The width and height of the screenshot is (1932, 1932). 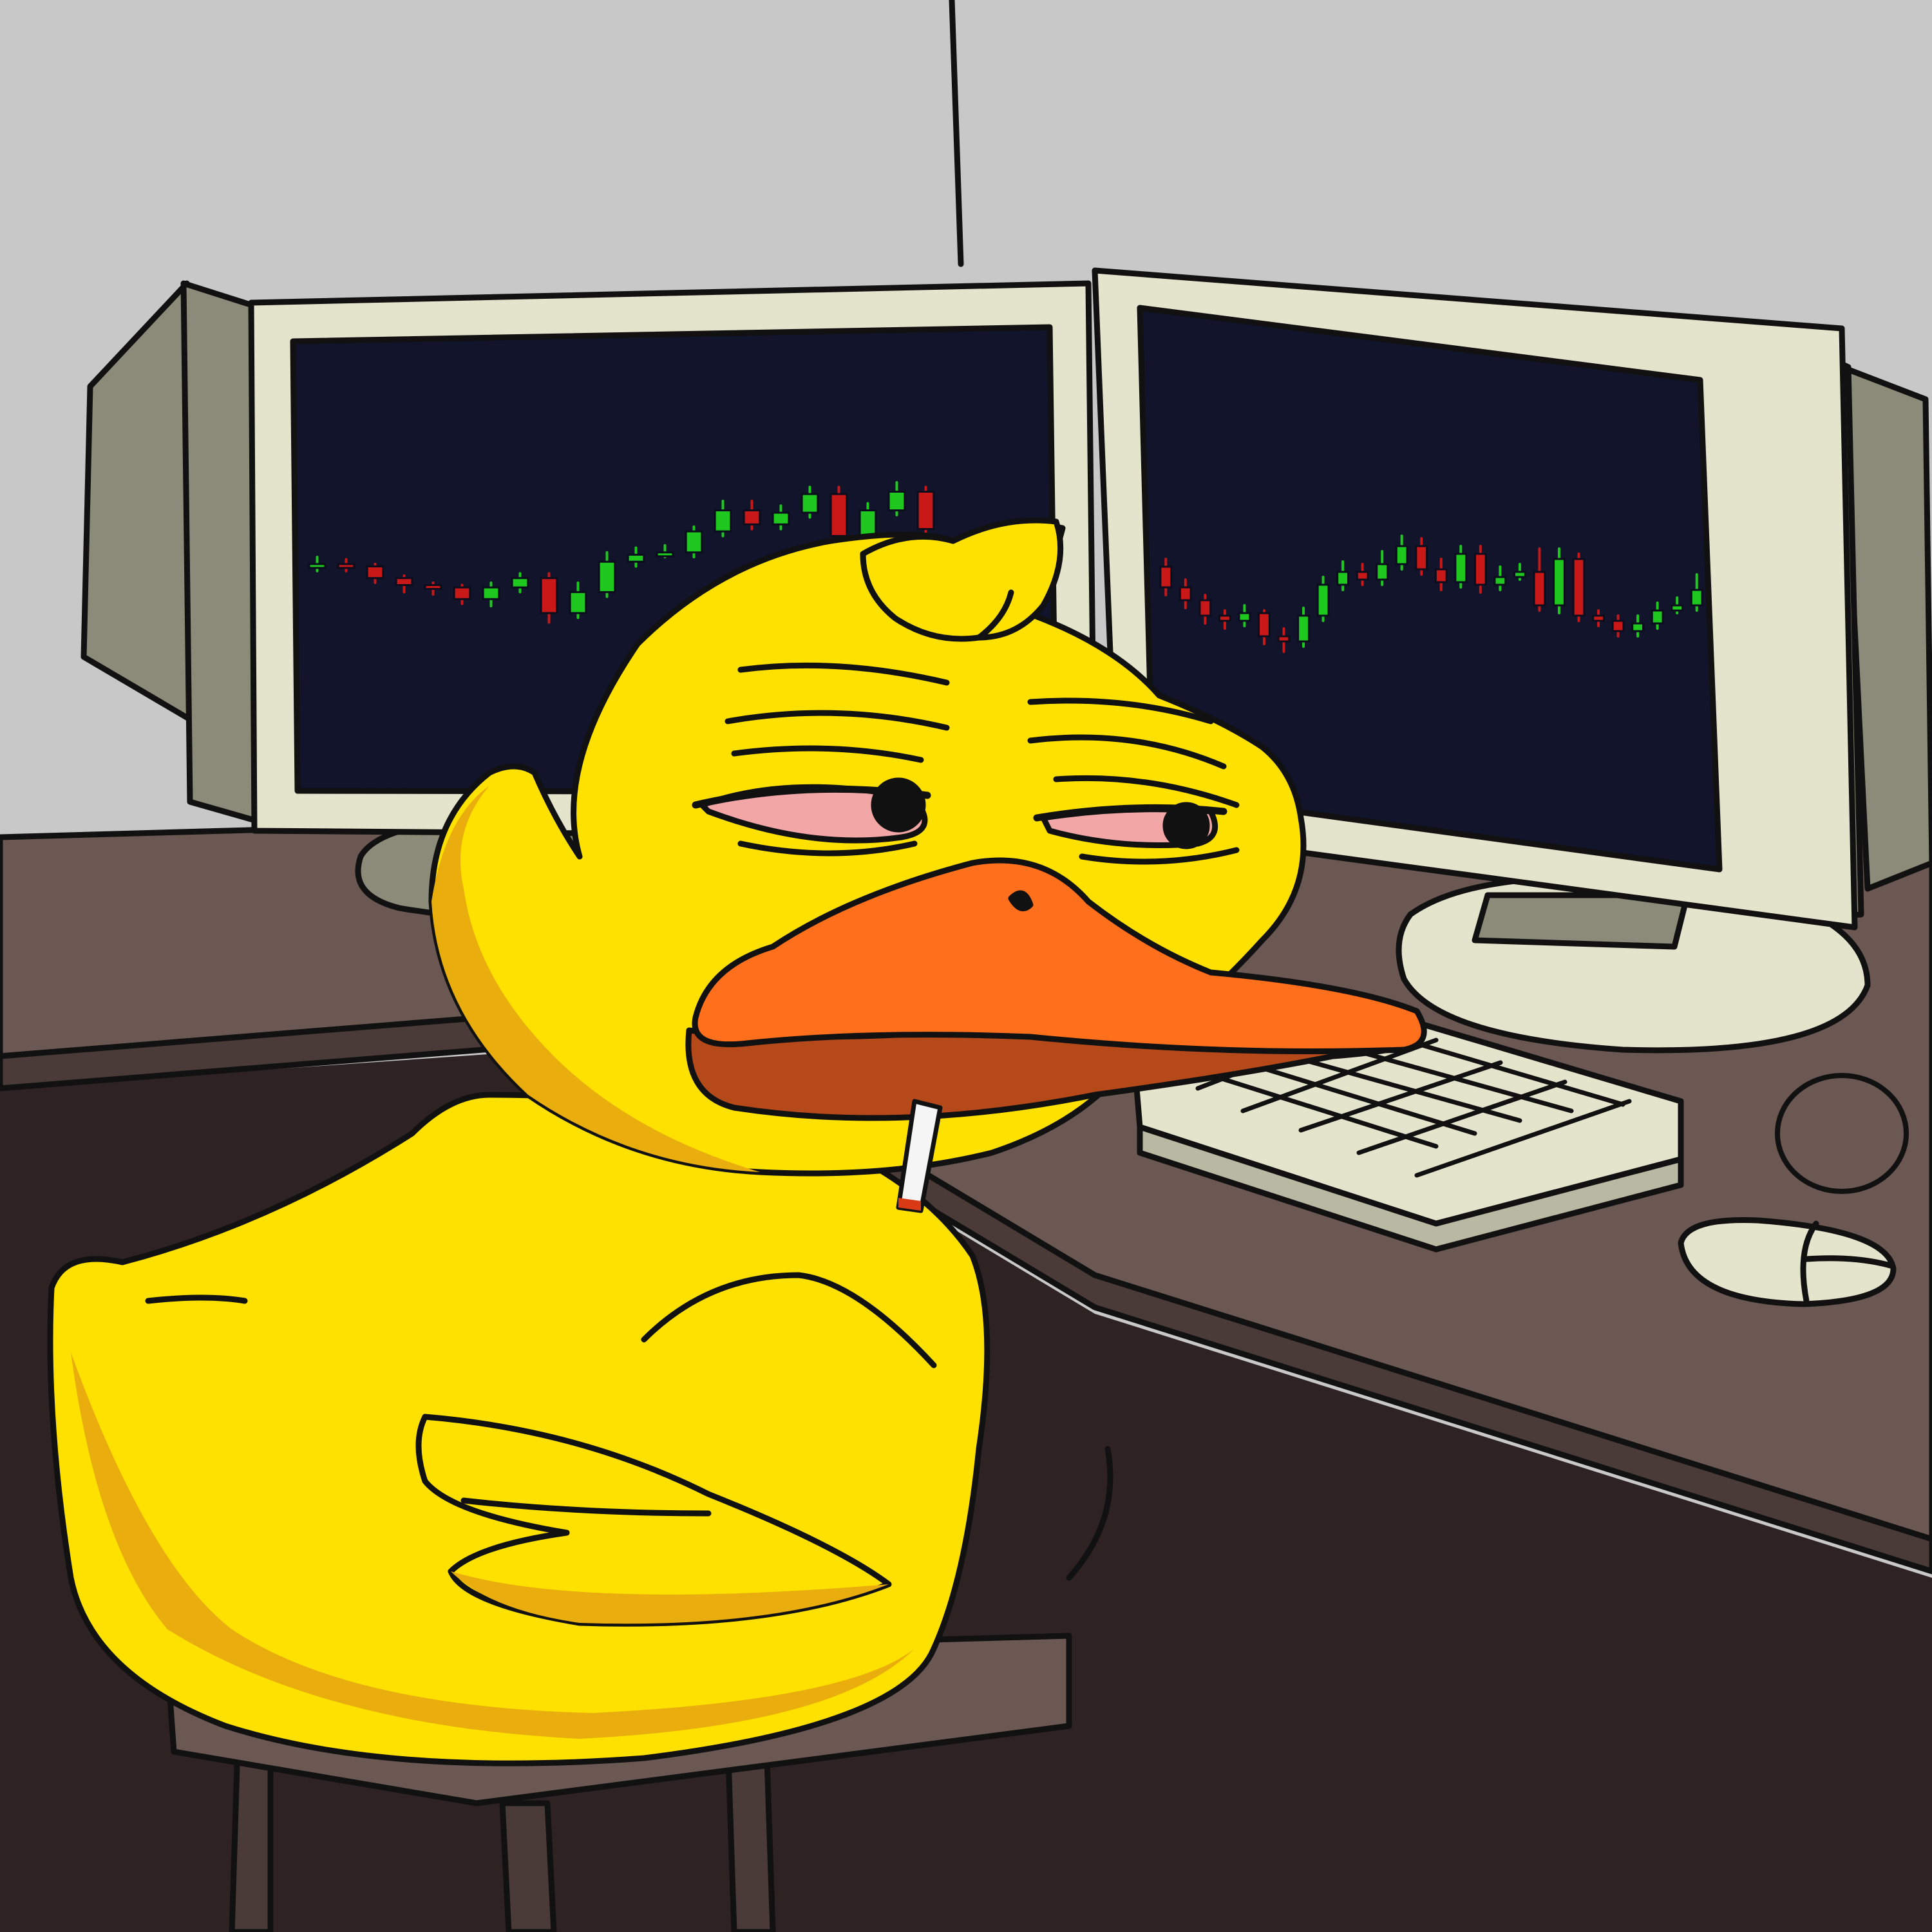 What do you see at coordinates (586, 1507) in the screenshot?
I see `duck-wing-line` at bounding box center [586, 1507].